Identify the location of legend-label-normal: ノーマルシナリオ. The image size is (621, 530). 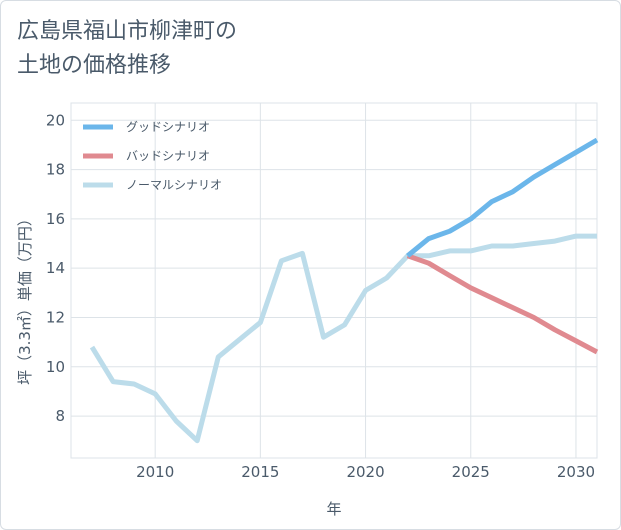
(174, 185).